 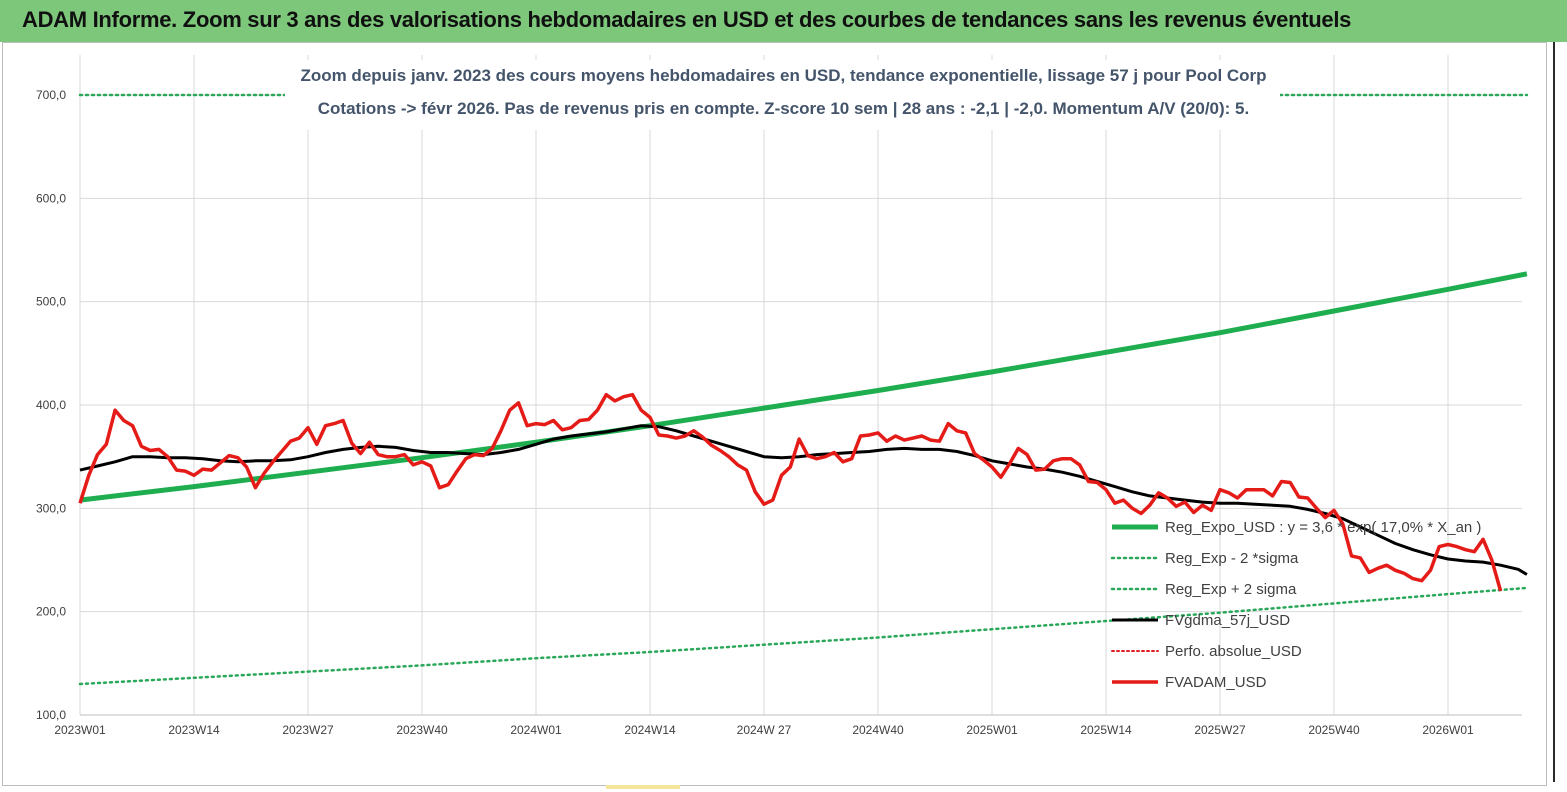 What do you see at coordinates (51, 508) in the screenshot?
I see `y-tick-label: 300,0` at bounding box center [51, 508].